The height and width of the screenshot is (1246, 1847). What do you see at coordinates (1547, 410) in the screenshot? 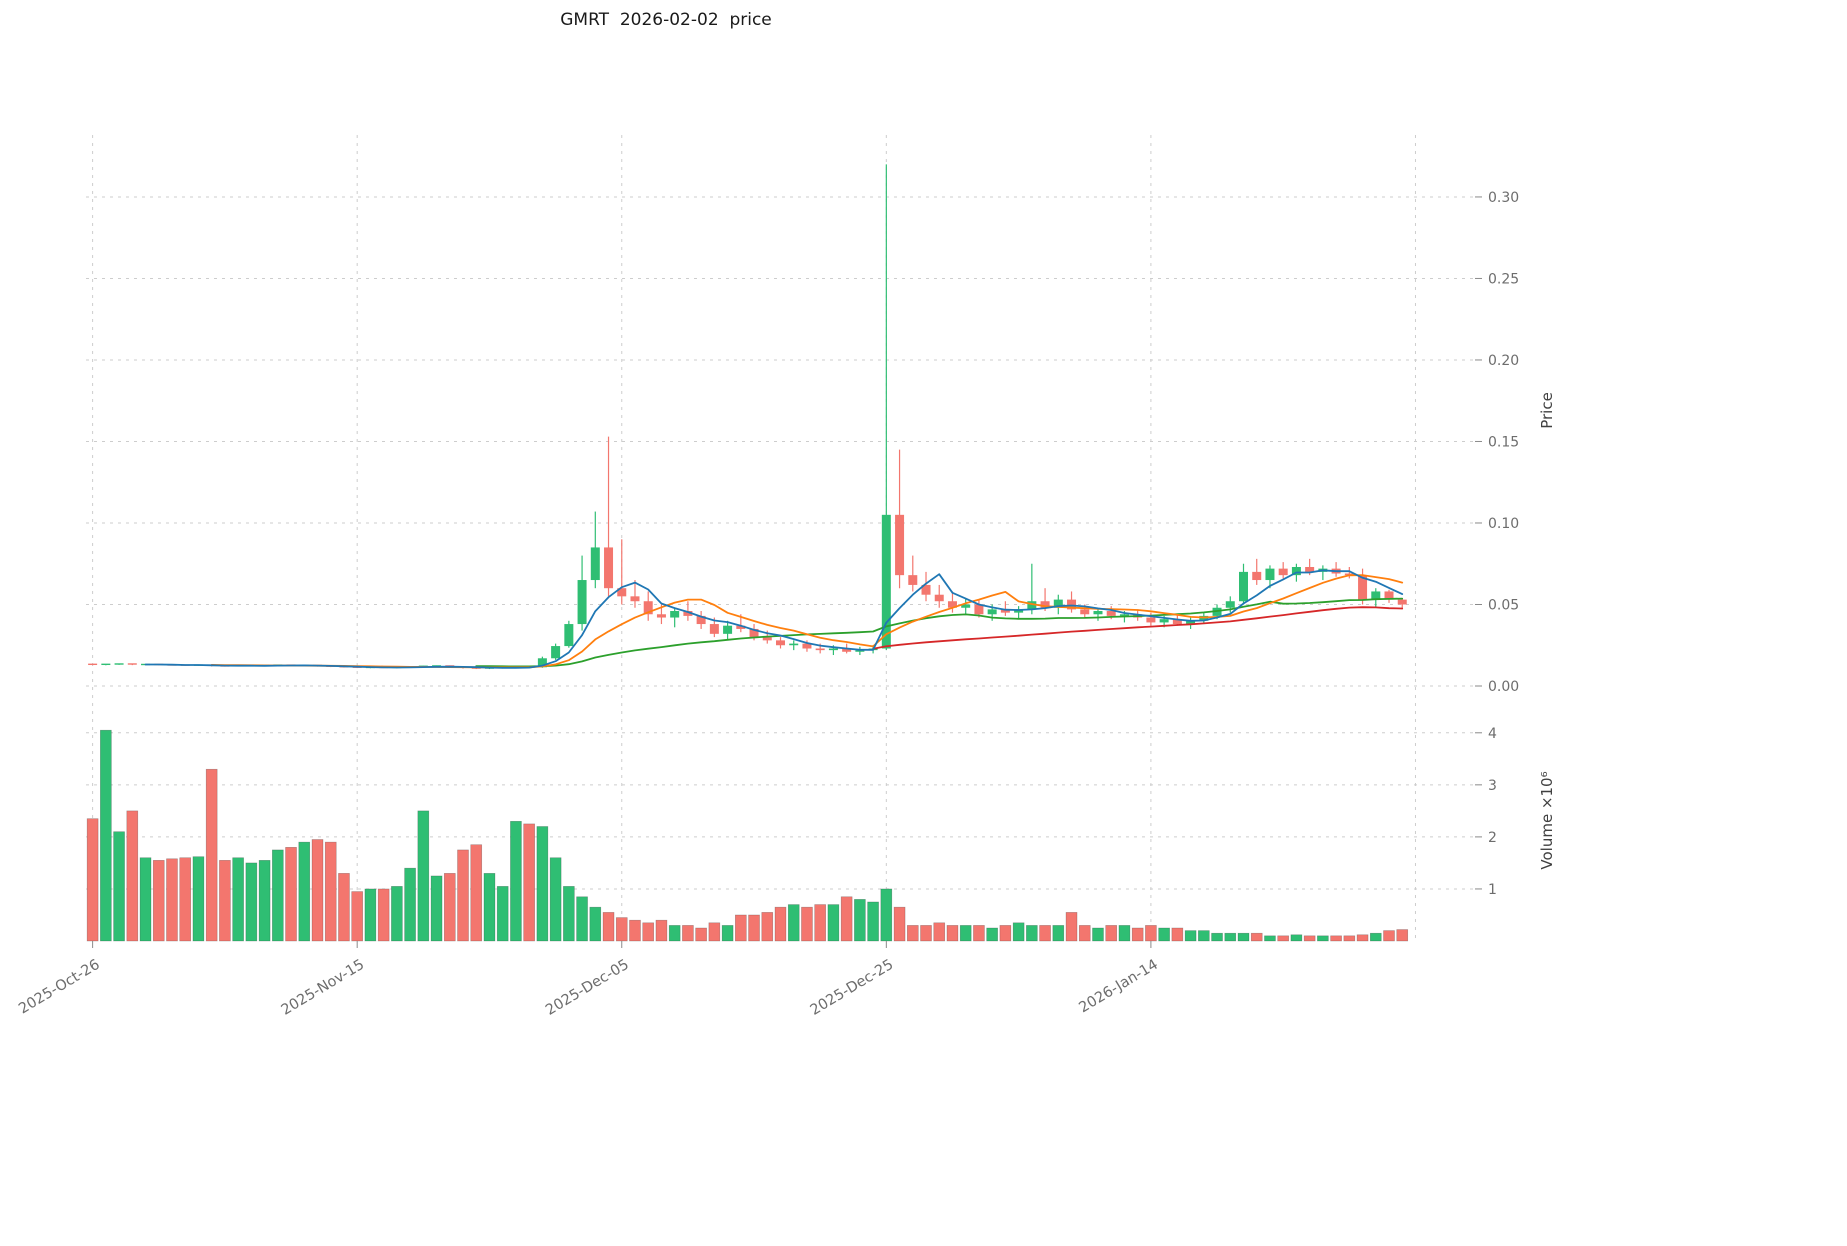
I see `price-axis-label: Price` at bounding box center [1547, 410].